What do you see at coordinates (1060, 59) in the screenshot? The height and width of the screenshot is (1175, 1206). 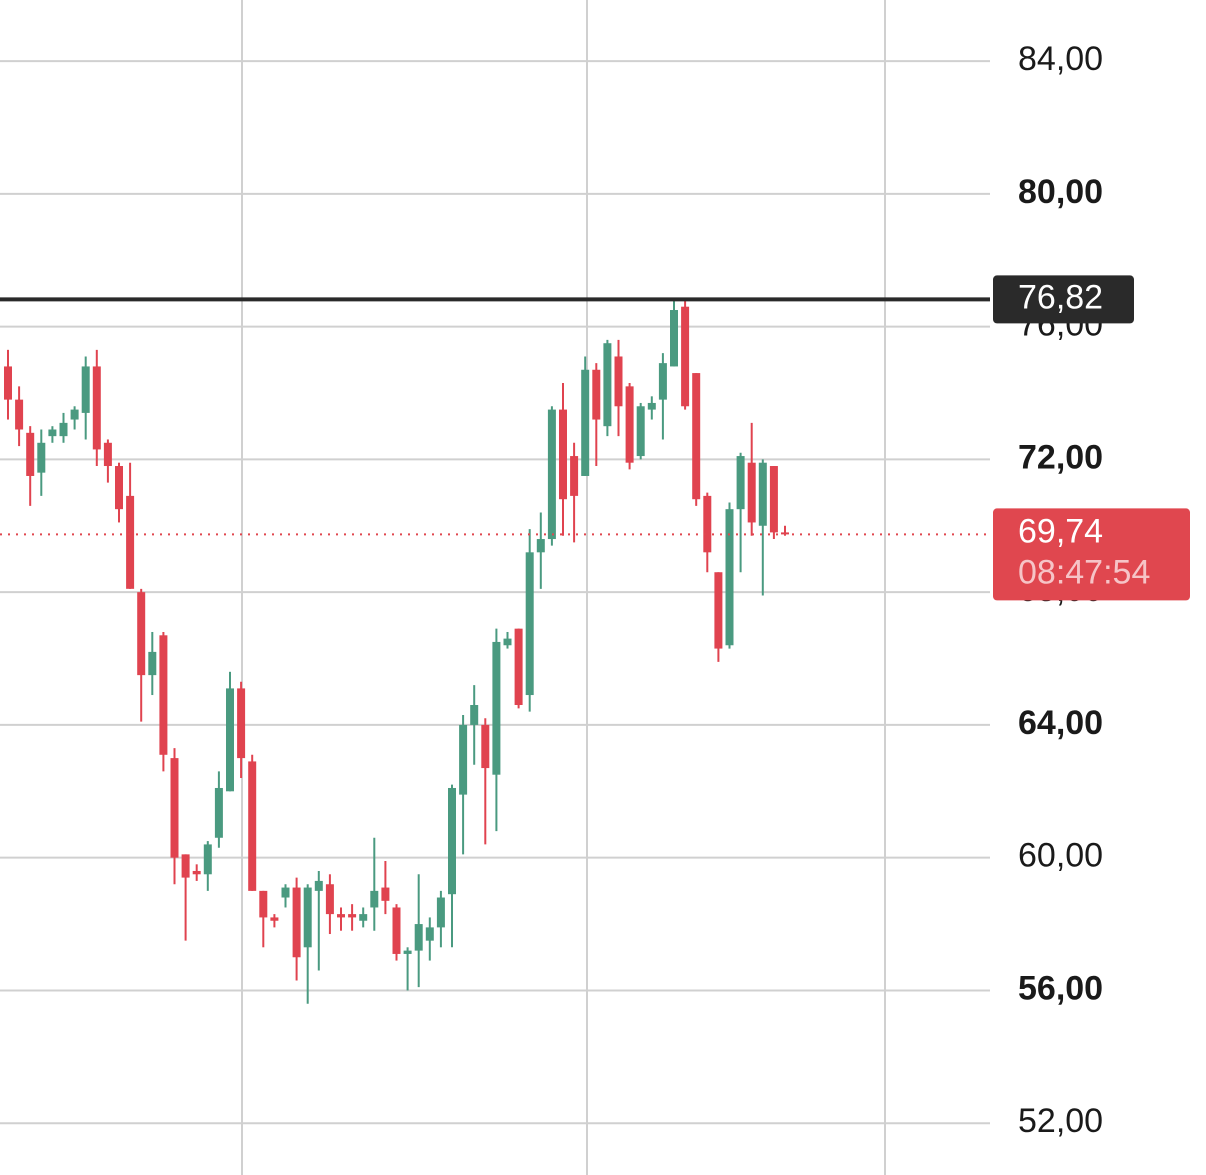 I see `y-tick-label: 84,00` at bounding box center [1060, 59].